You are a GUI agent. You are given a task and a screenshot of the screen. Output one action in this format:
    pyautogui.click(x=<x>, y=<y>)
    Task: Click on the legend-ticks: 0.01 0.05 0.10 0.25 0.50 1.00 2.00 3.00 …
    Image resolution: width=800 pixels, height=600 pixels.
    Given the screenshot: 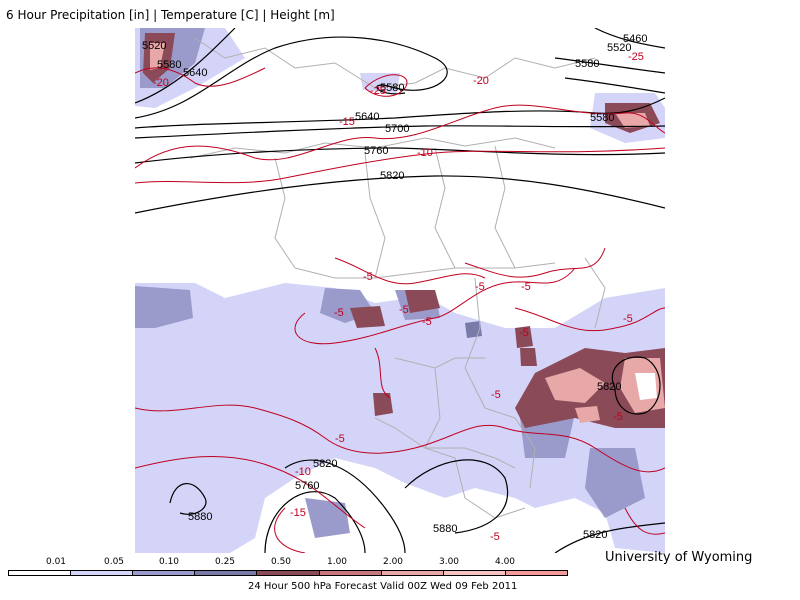 What is the action you would take?
    pyautogui.click(x=288, y=563)
    